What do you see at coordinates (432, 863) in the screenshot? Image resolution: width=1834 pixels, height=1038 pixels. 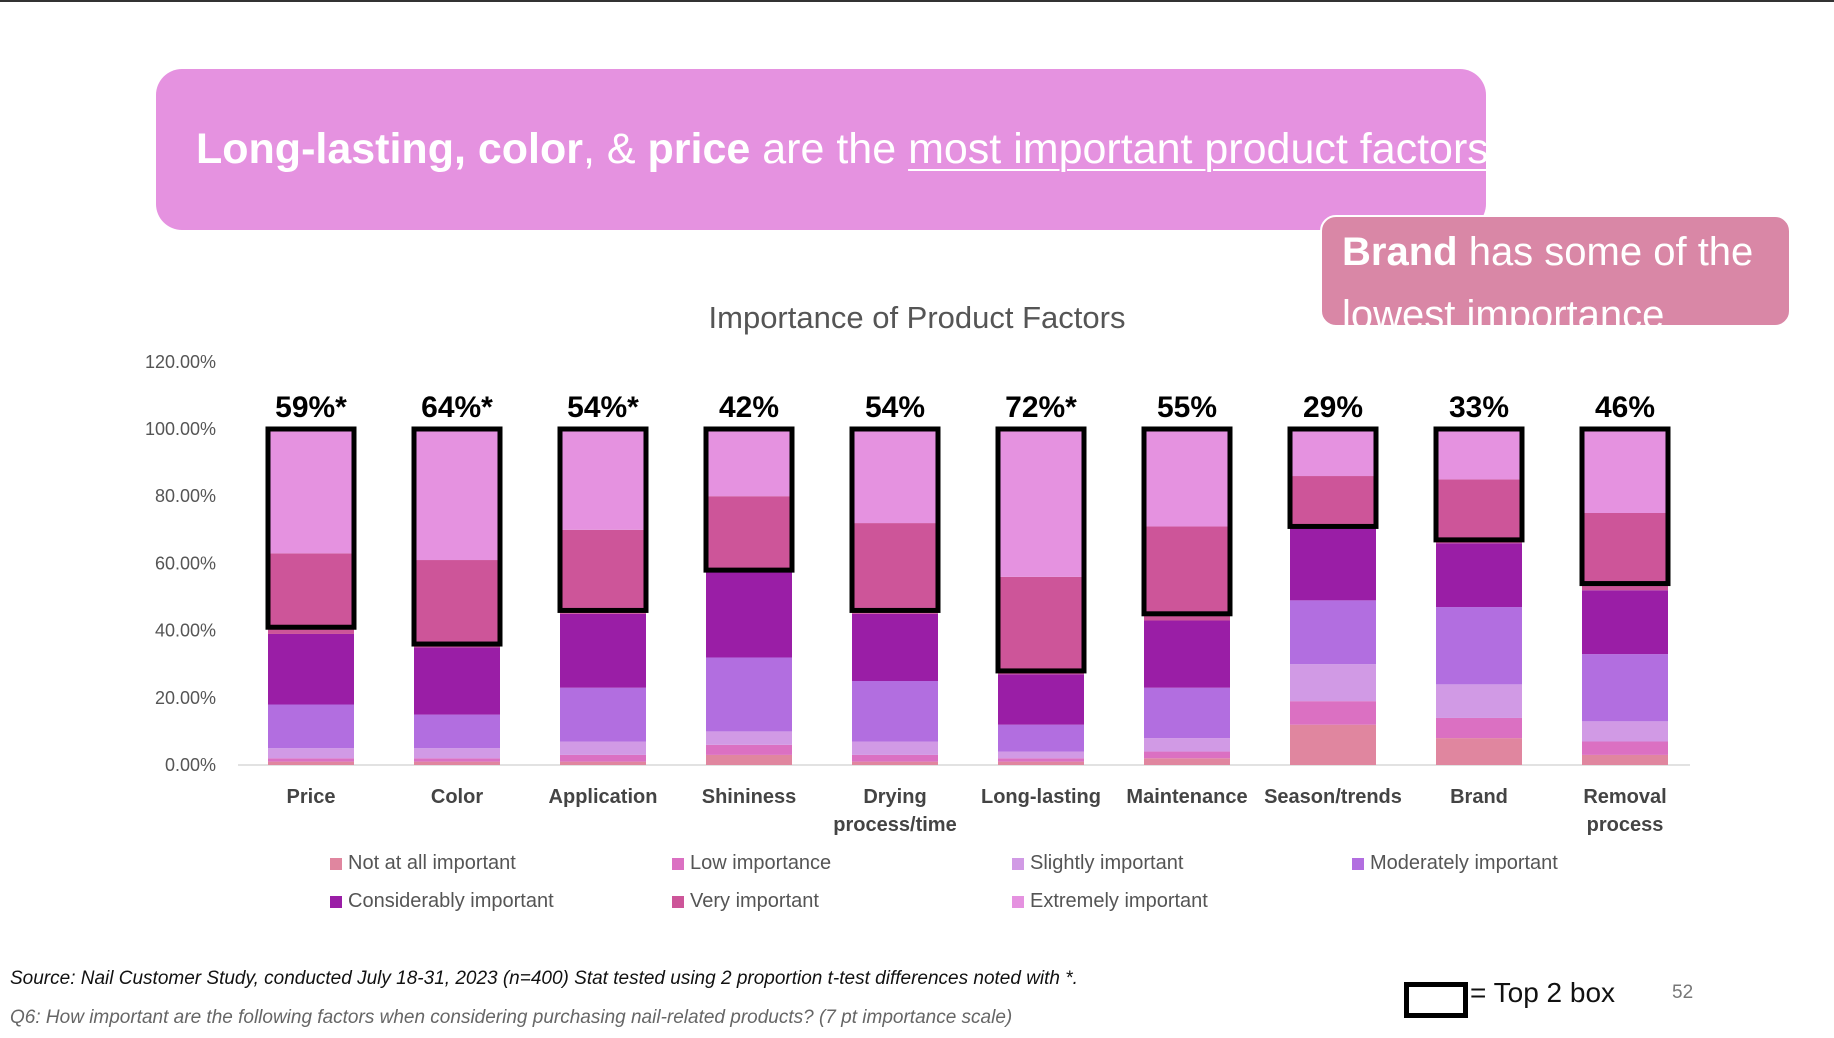 I see `legend-label: Not at all important` at bounding box center [432, 863].